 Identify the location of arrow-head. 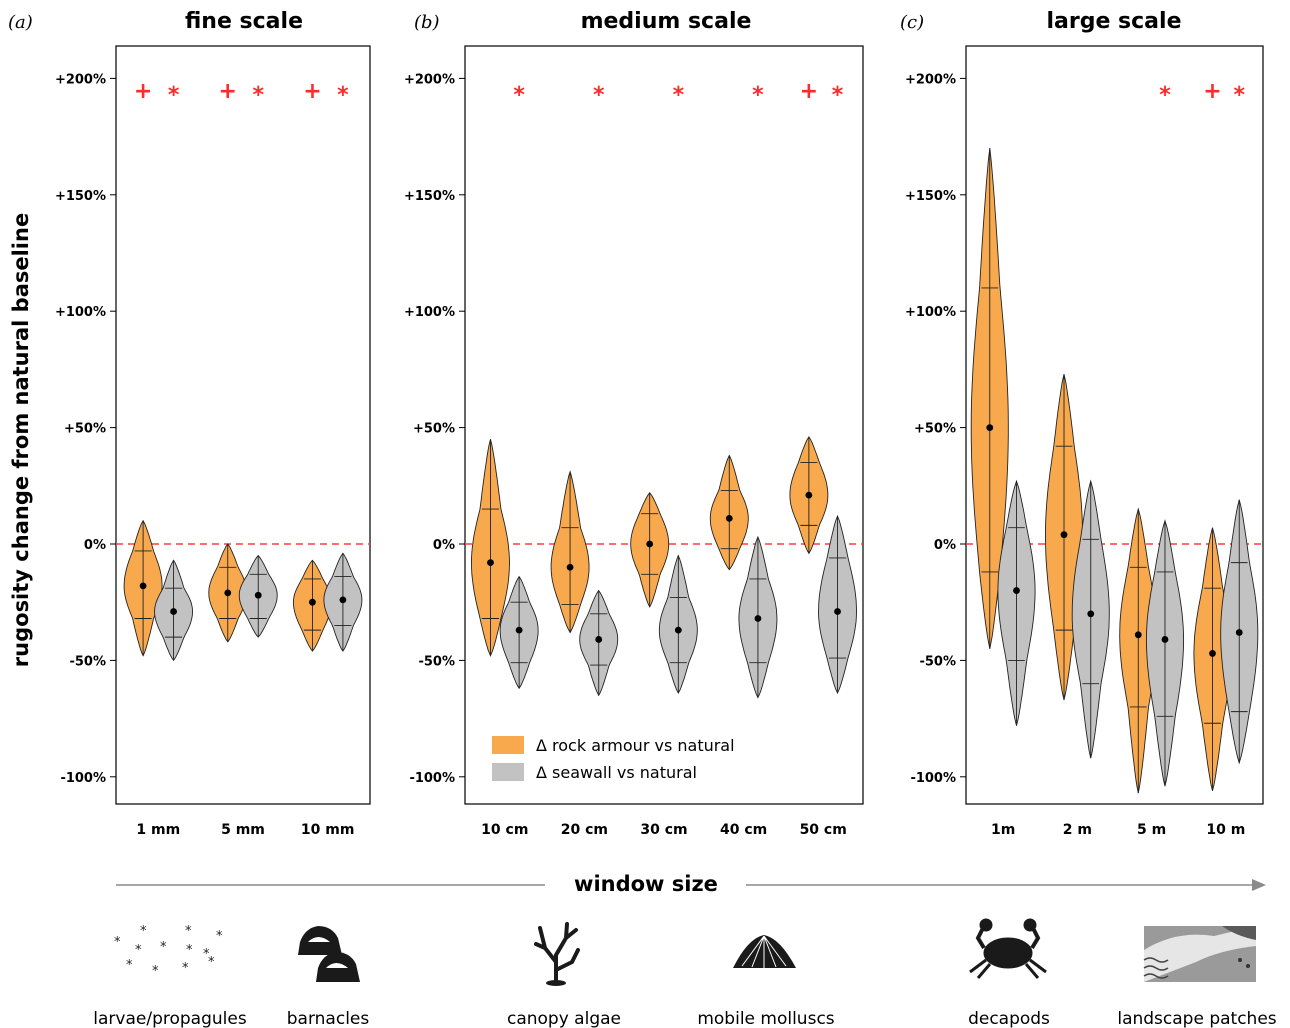
(1259, 885).